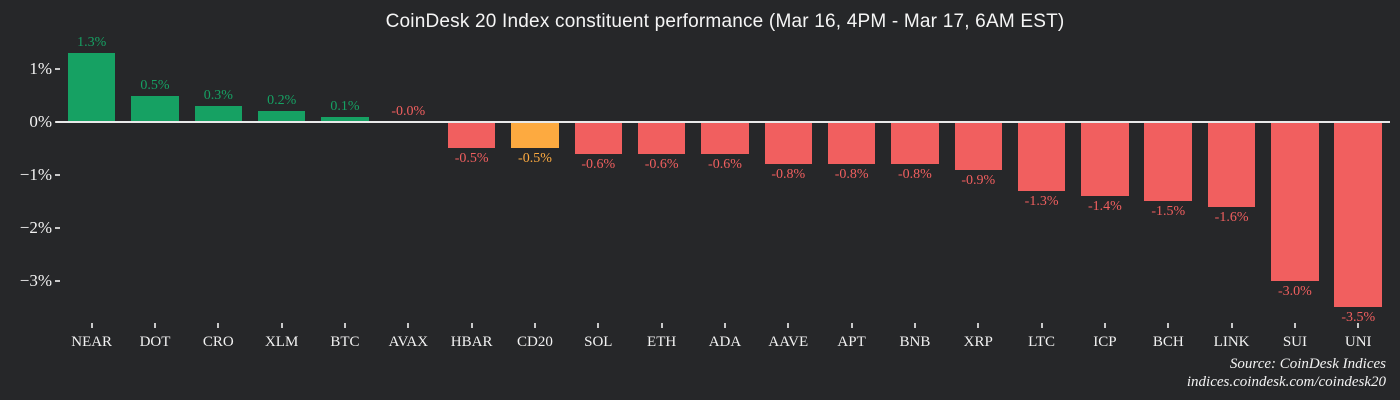 This screenshot has height=400, width=1400. Describe the element at coordinates (92, 43) in the screenshot. I see `value-label-near: 1.3%` at that location.